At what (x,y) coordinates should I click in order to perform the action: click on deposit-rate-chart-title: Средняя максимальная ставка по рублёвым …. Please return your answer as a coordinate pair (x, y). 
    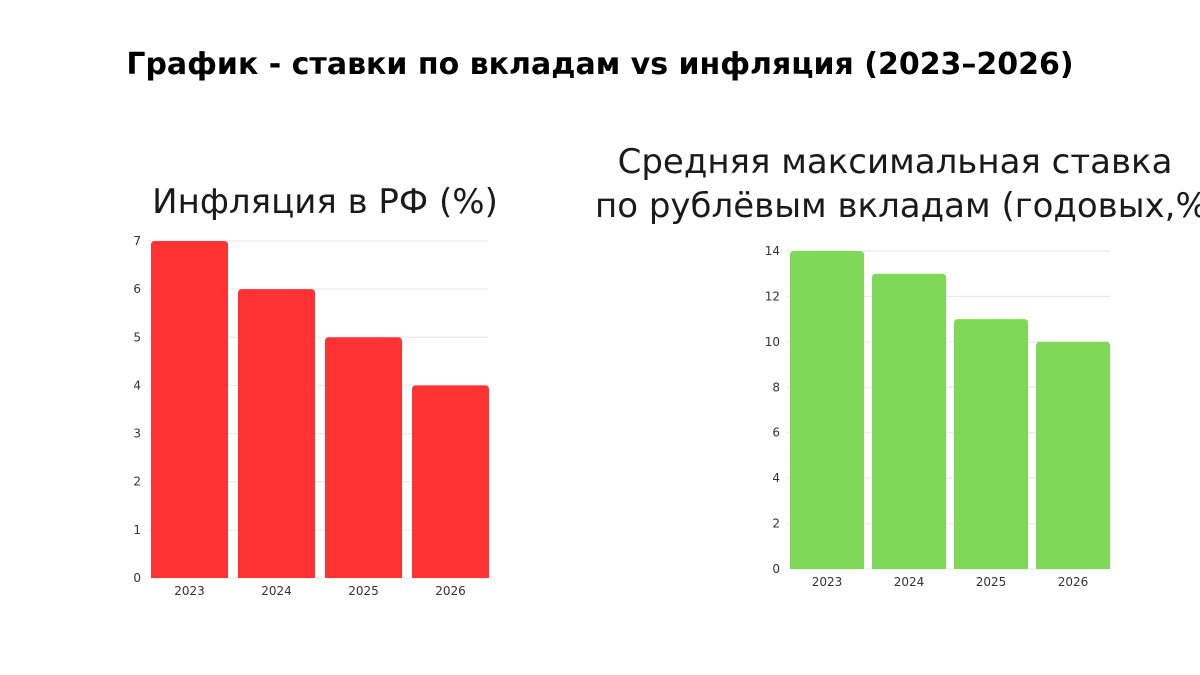
    Looking at the image, I should click on (897, 184).